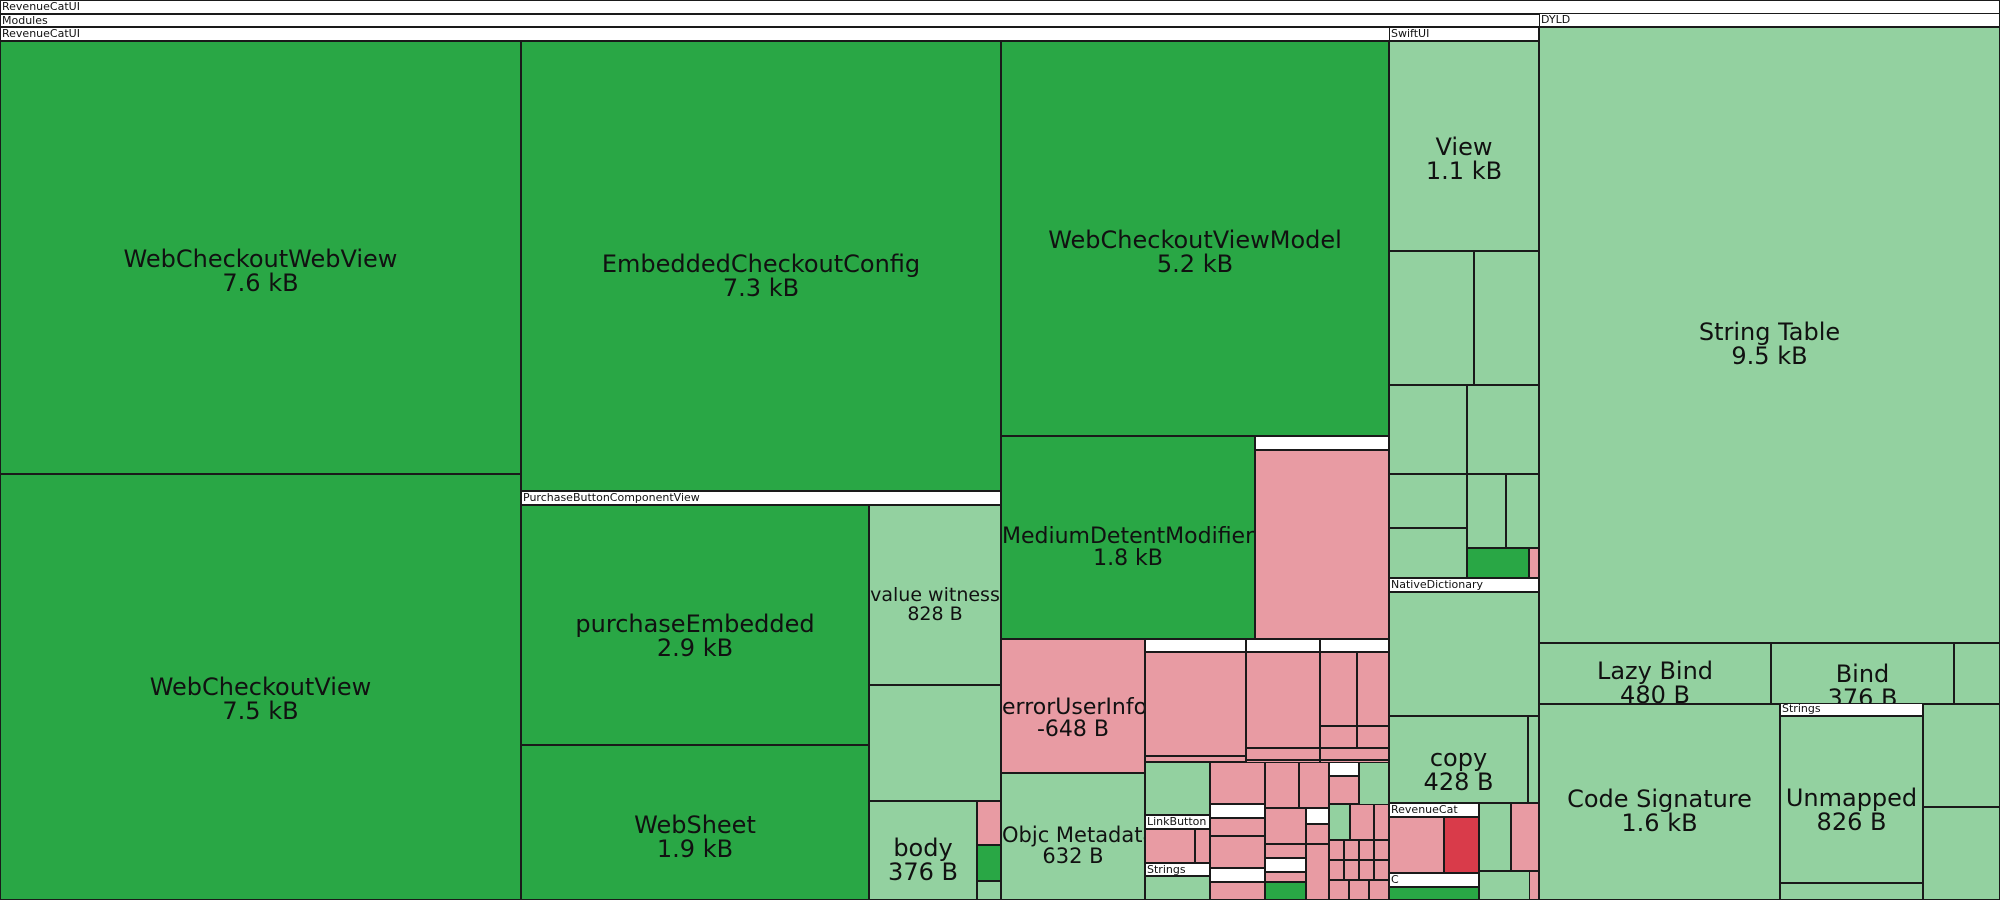 Image resolution: width=2000 pixels, height=900 pixels. Describe the element at coordinates (1000, 7) in the screenshot. I see `hdr-revenuecatui-root-header: RevenueCatUI` at that location.